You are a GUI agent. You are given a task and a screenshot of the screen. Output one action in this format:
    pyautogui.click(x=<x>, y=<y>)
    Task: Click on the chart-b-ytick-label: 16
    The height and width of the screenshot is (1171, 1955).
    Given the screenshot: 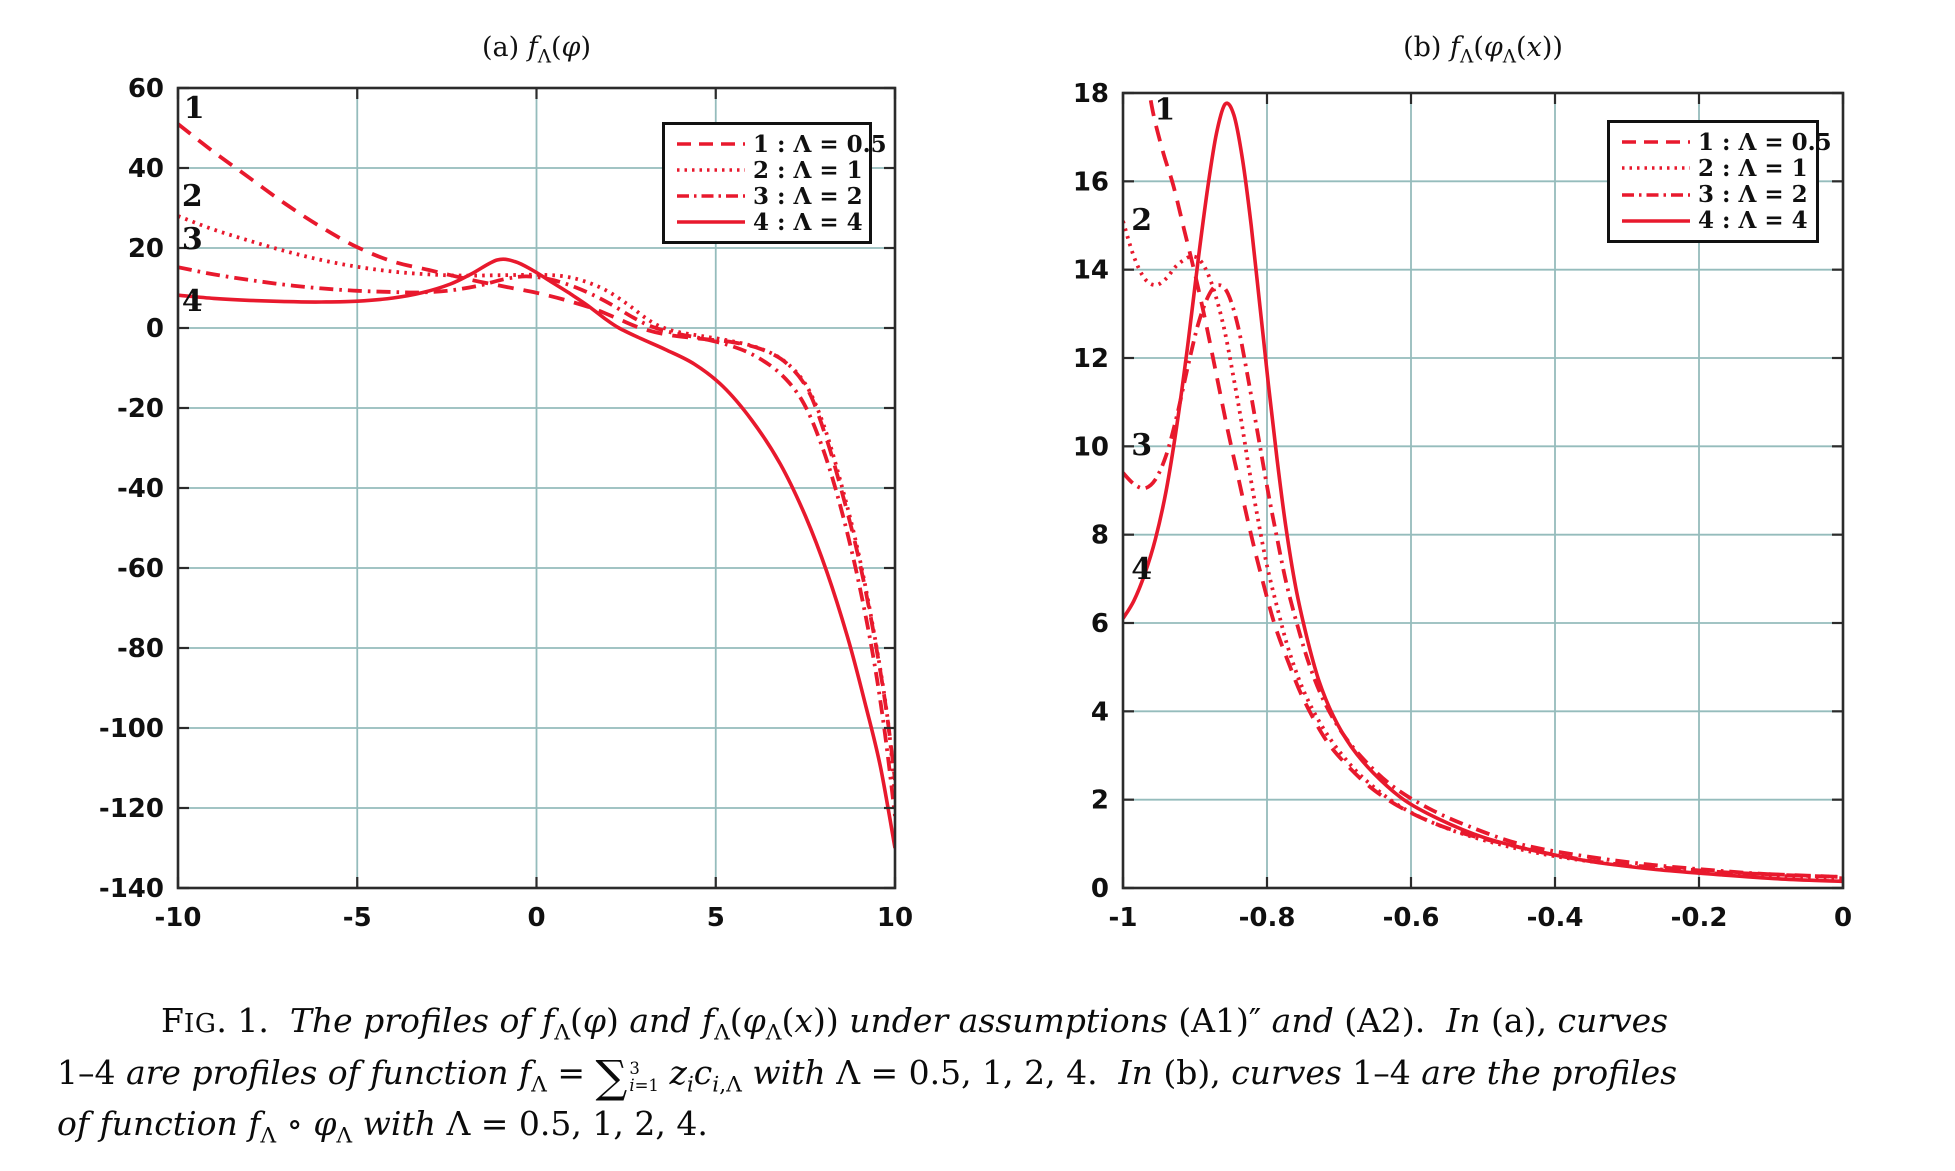 What is the action you would take?
    pyautogui.click(x=1091, y=182)
    